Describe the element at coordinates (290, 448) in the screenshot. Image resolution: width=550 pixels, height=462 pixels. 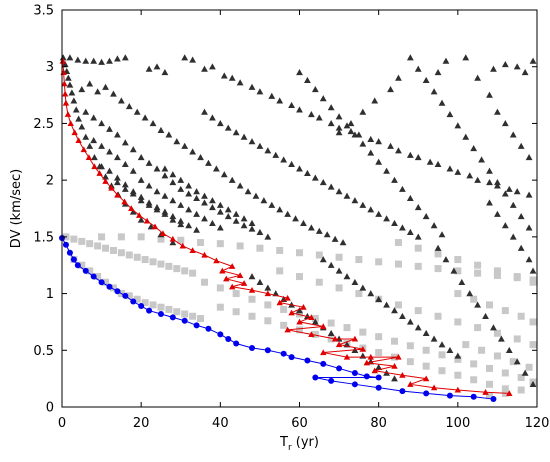
I see `x-axis-label-subscript: r` at that location.